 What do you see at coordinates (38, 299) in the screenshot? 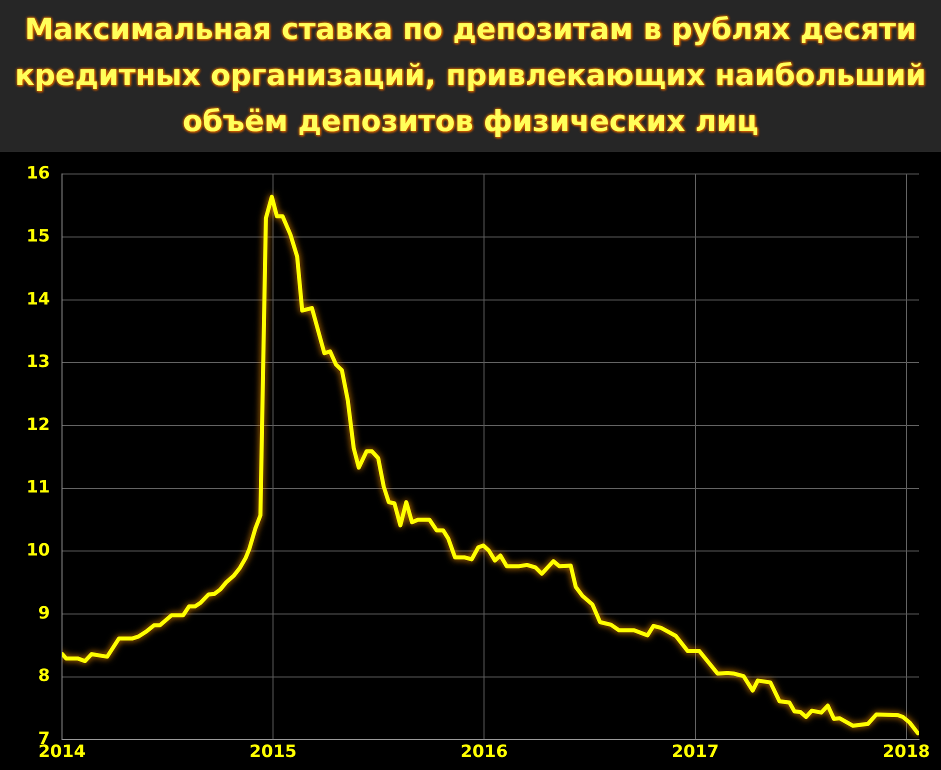
I see `y-tick-label: 14` at bounding box center [38, 299].